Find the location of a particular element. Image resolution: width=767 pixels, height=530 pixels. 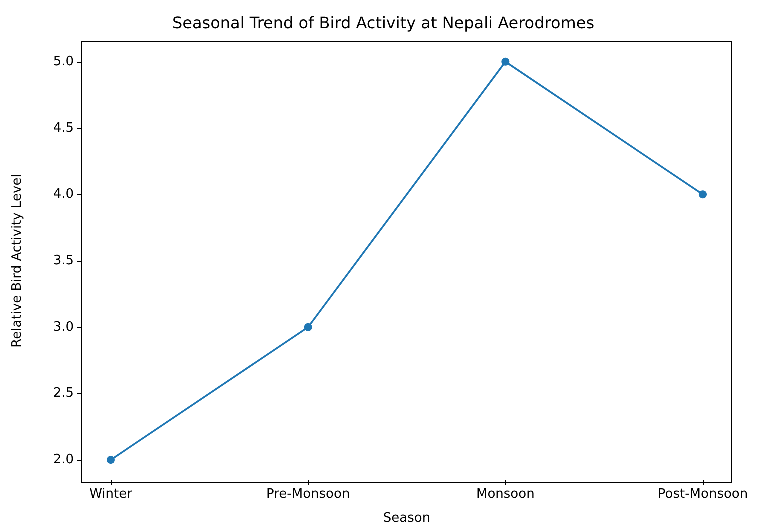

x-tick-label: Post-Monsoon is located at coordinates (703, 494).